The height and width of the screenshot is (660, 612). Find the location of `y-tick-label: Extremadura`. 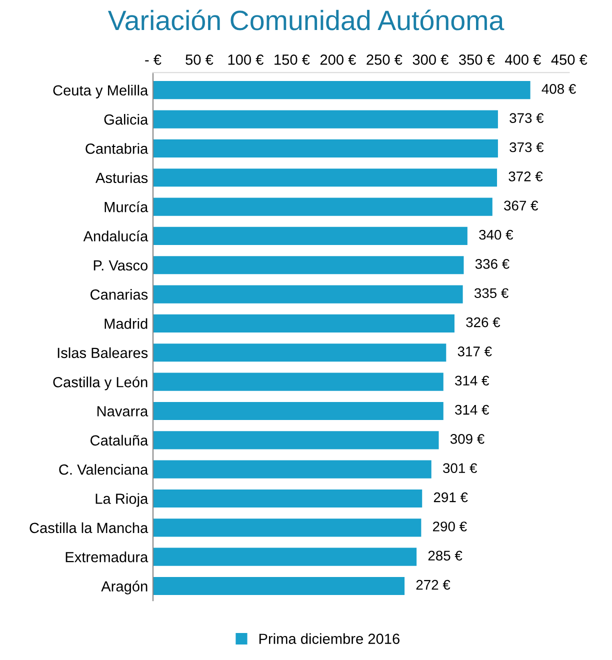

y-tick-label: Extremadura is located at coordinates (107, 557).